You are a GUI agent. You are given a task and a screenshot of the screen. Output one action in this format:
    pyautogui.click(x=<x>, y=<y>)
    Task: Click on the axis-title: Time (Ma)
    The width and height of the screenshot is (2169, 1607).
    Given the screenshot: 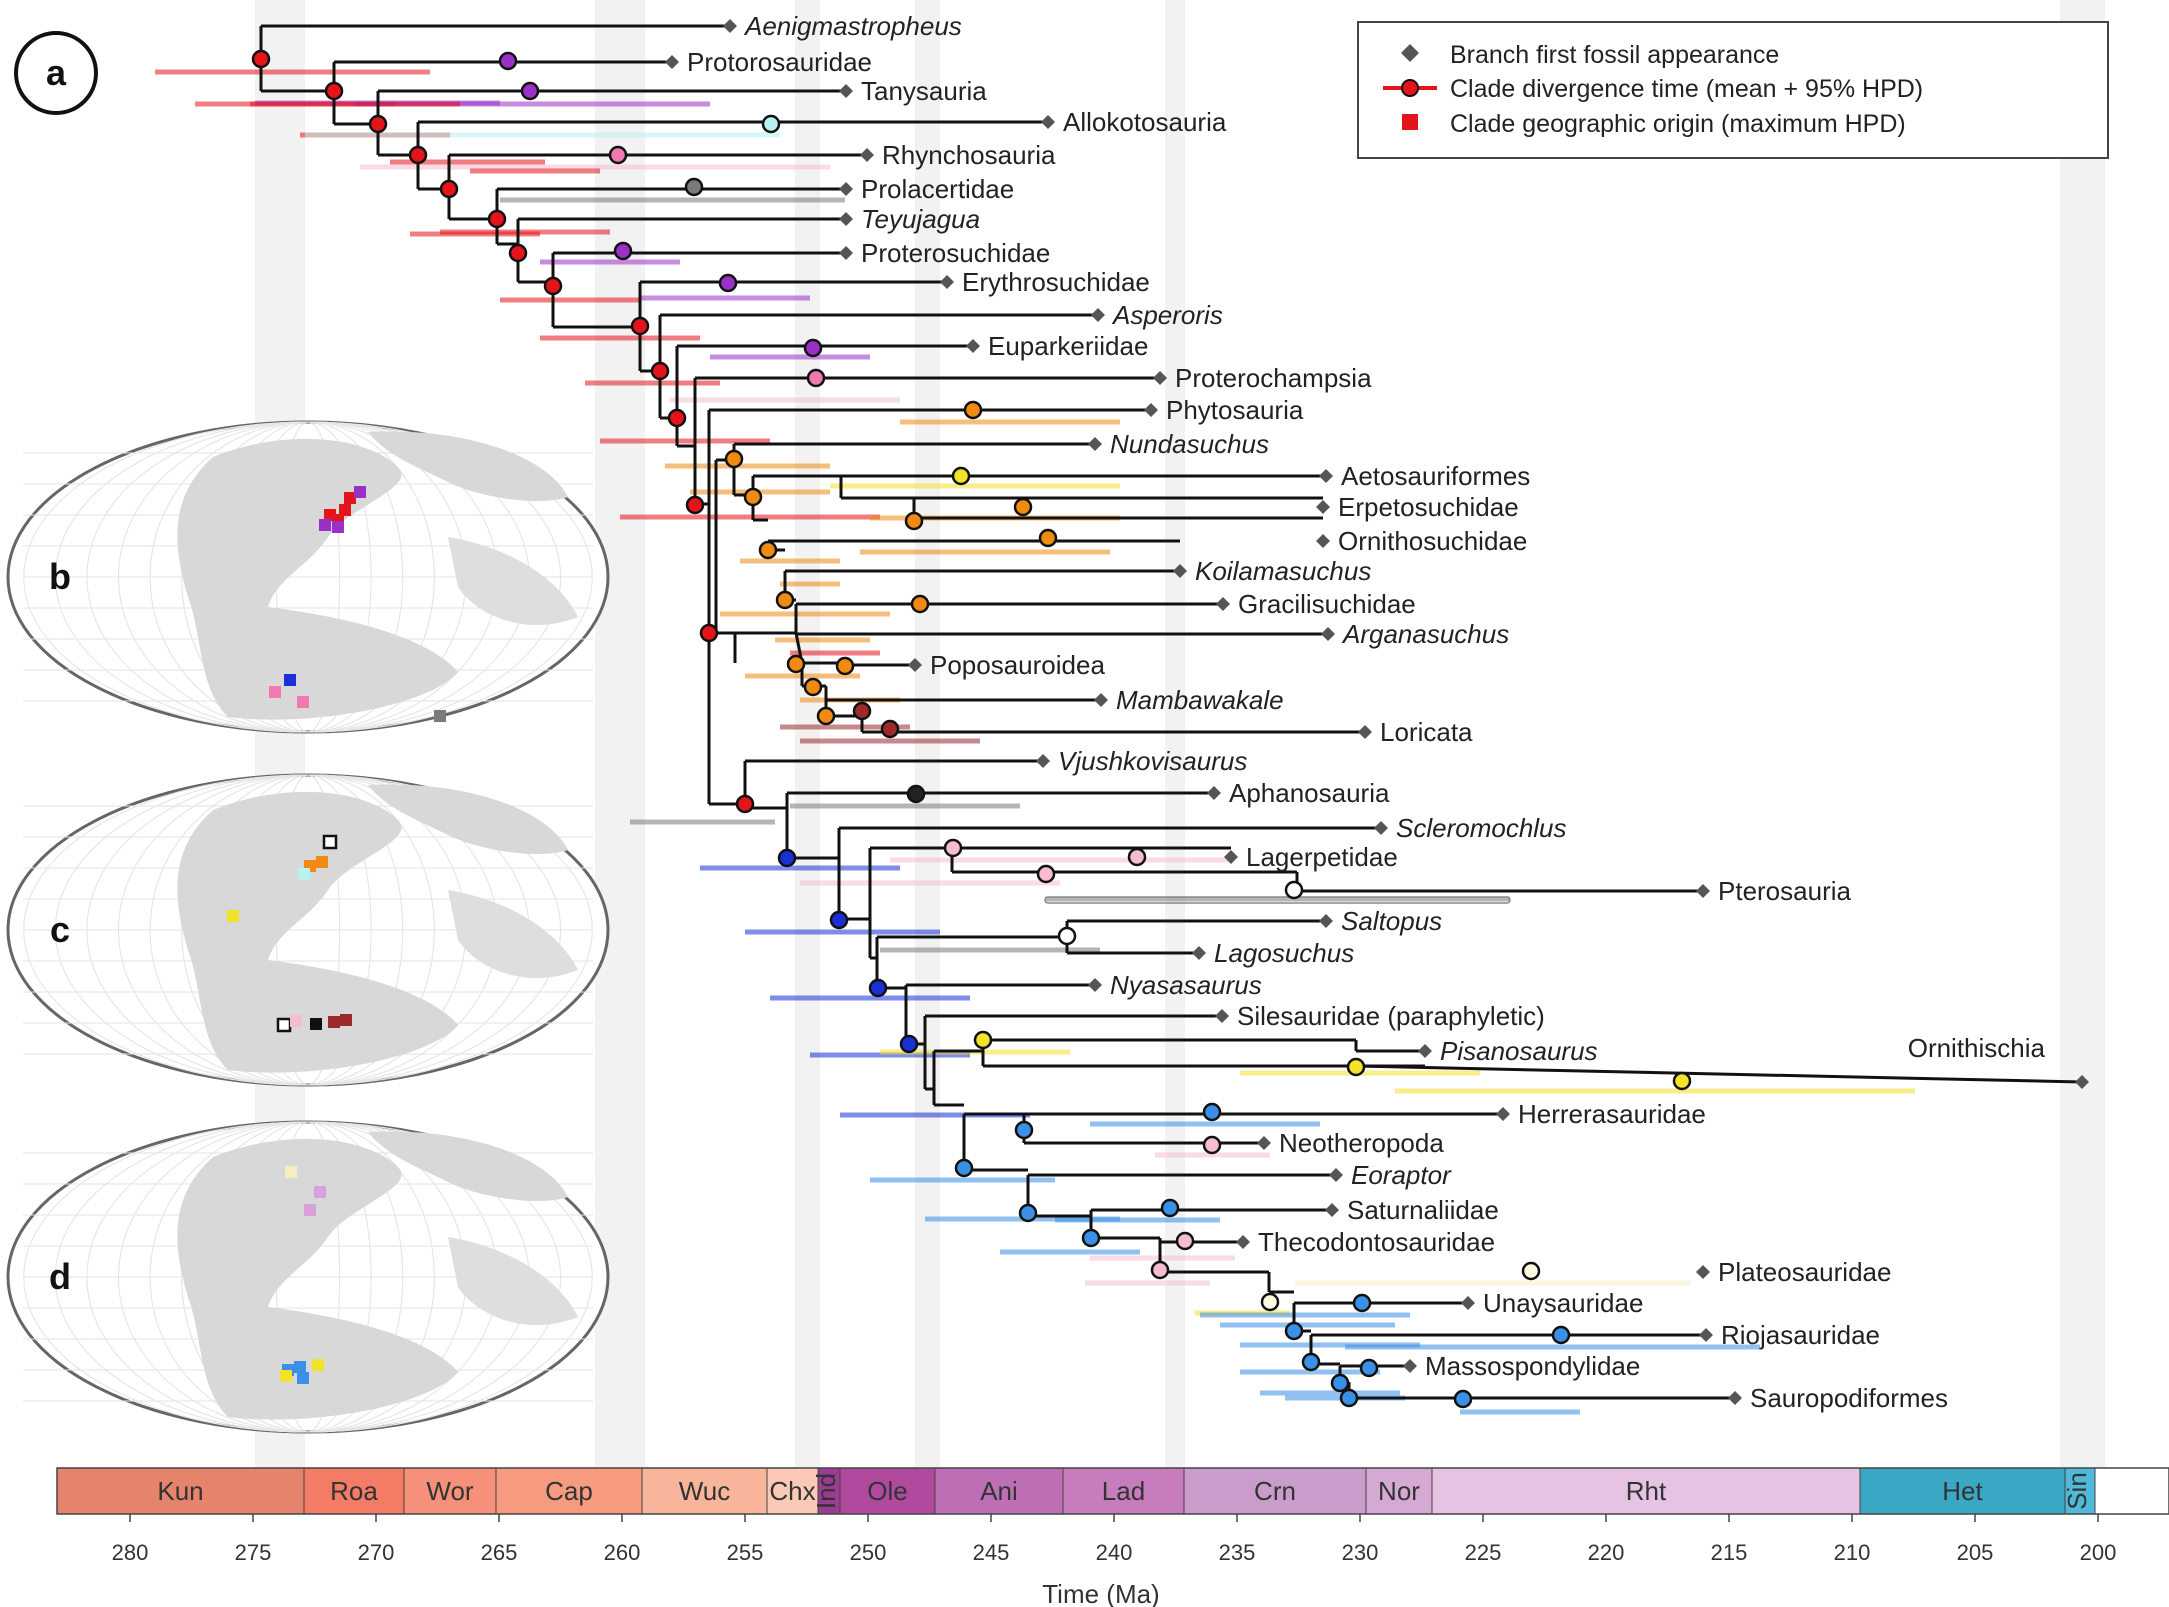 What is the action you would take?
    pyautogui.click(x=1100, y=1593)
    